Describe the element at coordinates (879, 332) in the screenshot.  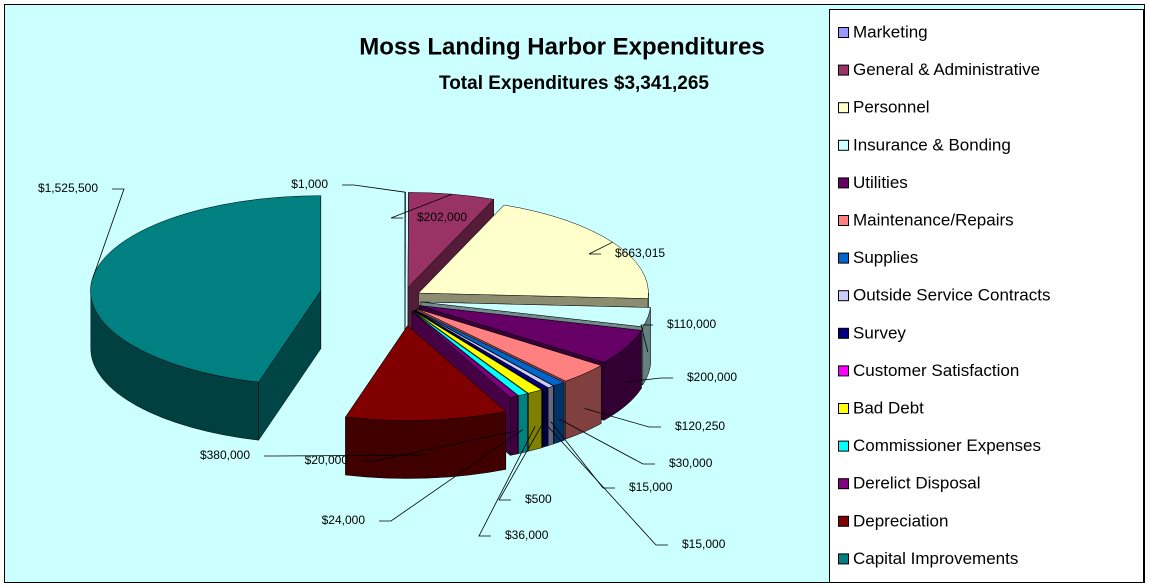
I see `legend-label: Survey` at that location.